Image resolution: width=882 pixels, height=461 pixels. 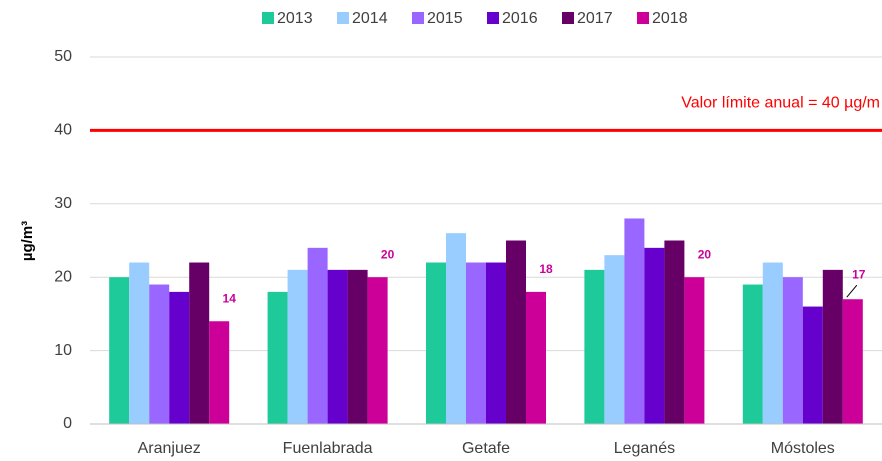 What do you see at coordinates (852, 291) in the screenshot?
I see `leader-line` at bounding box center [852, 291].